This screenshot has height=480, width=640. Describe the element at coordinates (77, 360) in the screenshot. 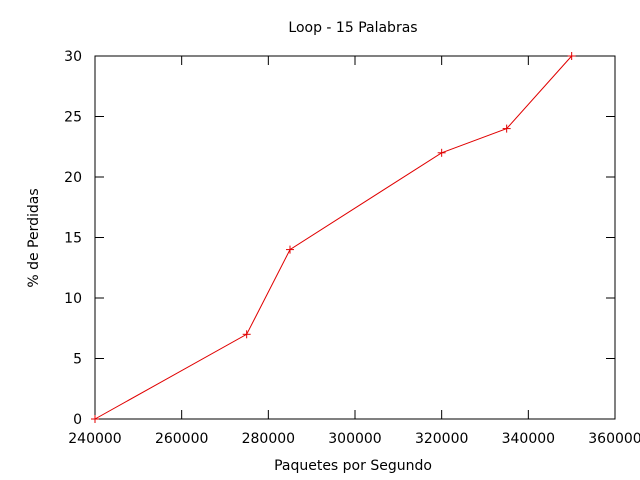

I see `y-tick-label: 5` at that location.